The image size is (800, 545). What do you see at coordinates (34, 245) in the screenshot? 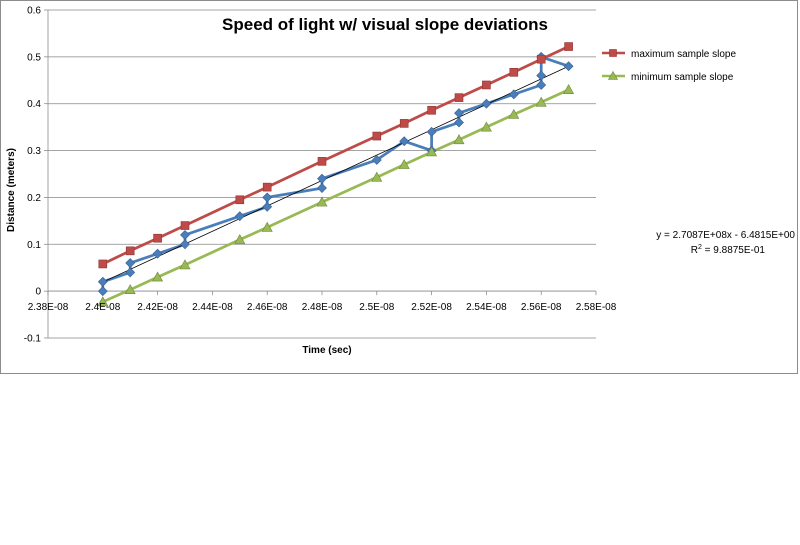
I see `y-tick-label: 0.1` at bounding box center [34, 245].